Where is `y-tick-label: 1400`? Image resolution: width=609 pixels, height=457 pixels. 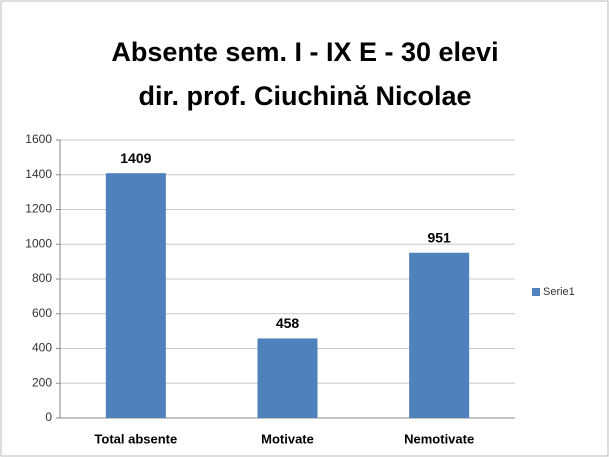
y-tick-label: 1400 is located at coordinates (38, 174).